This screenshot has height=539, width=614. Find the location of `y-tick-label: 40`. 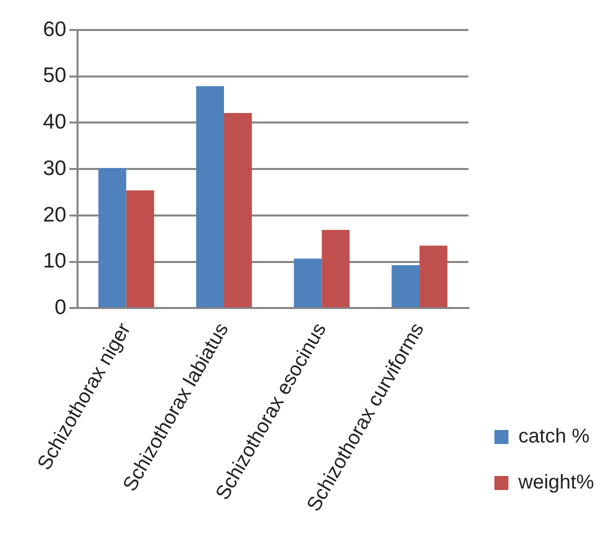

y-tick-label: 40 is located at coordinates (54, 122).